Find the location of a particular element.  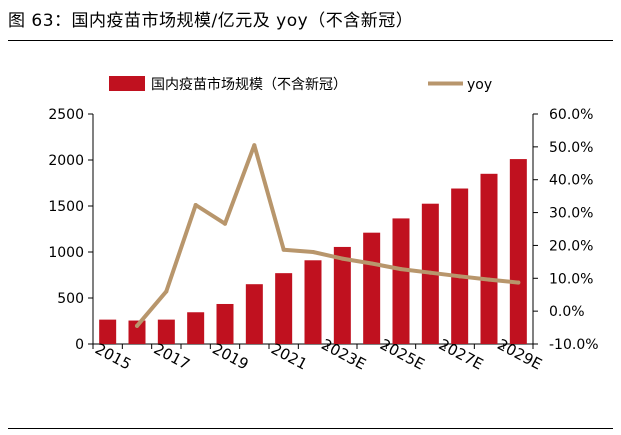

x-tick-label: 2015 is located at coordinates (113, 357).